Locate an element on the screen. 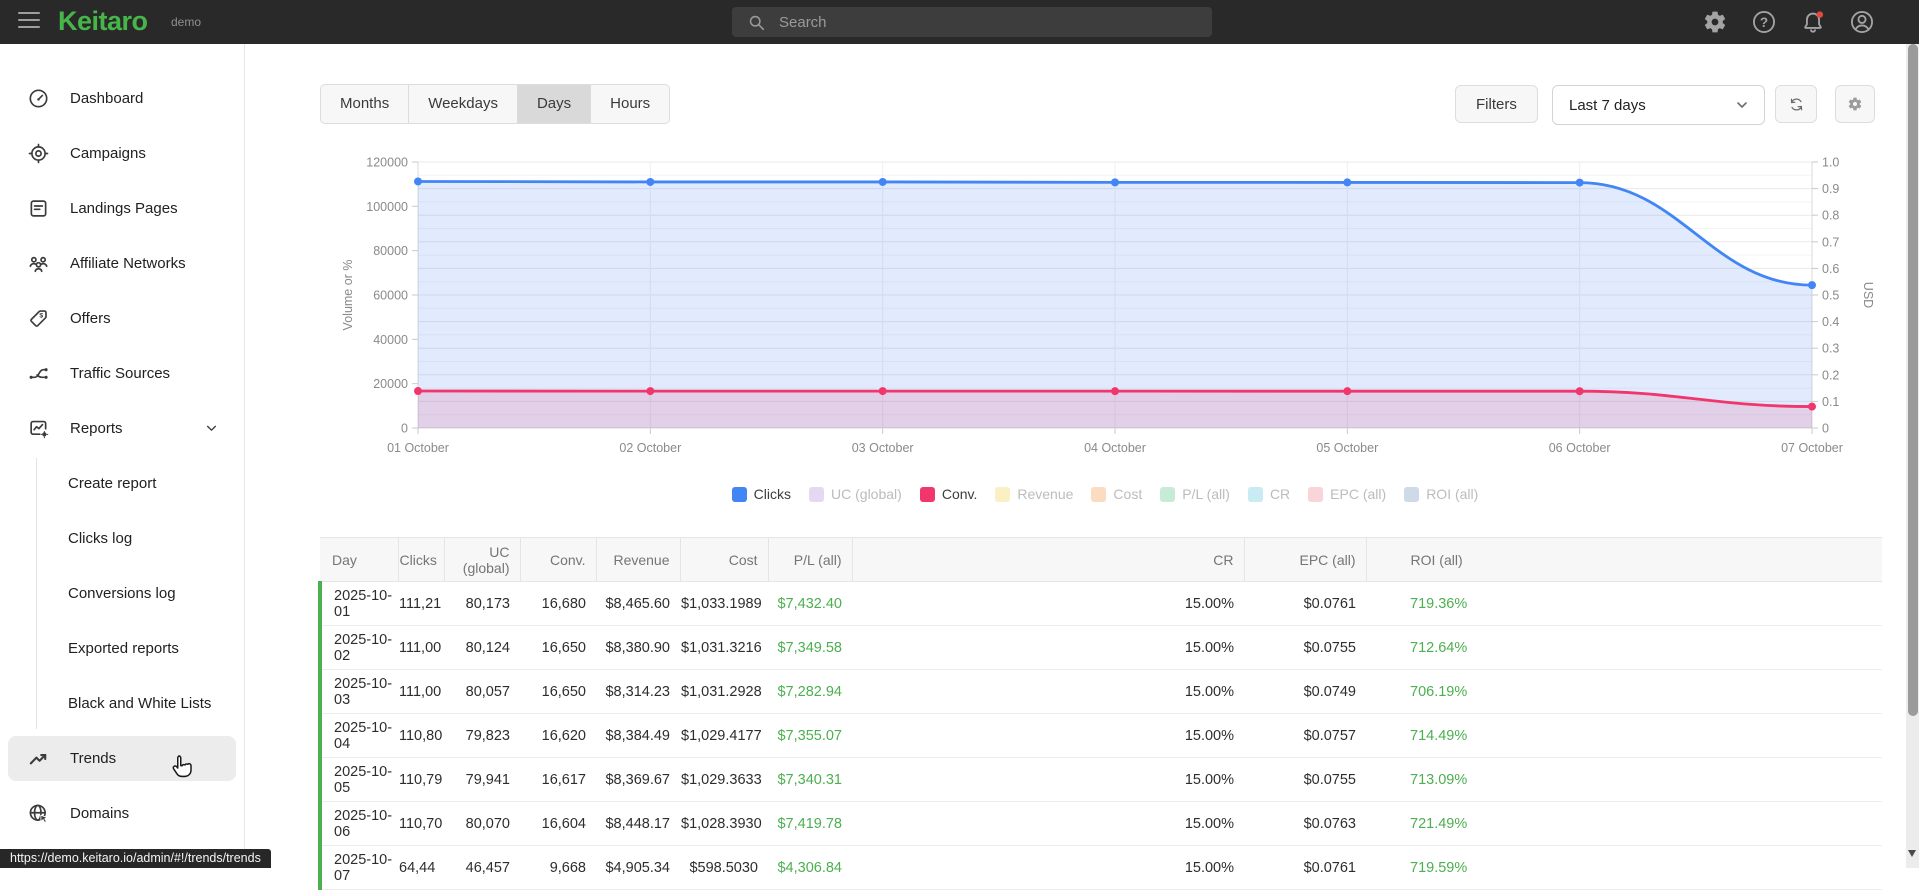  svg-text: 20000 is located at coordinates (390, 384).